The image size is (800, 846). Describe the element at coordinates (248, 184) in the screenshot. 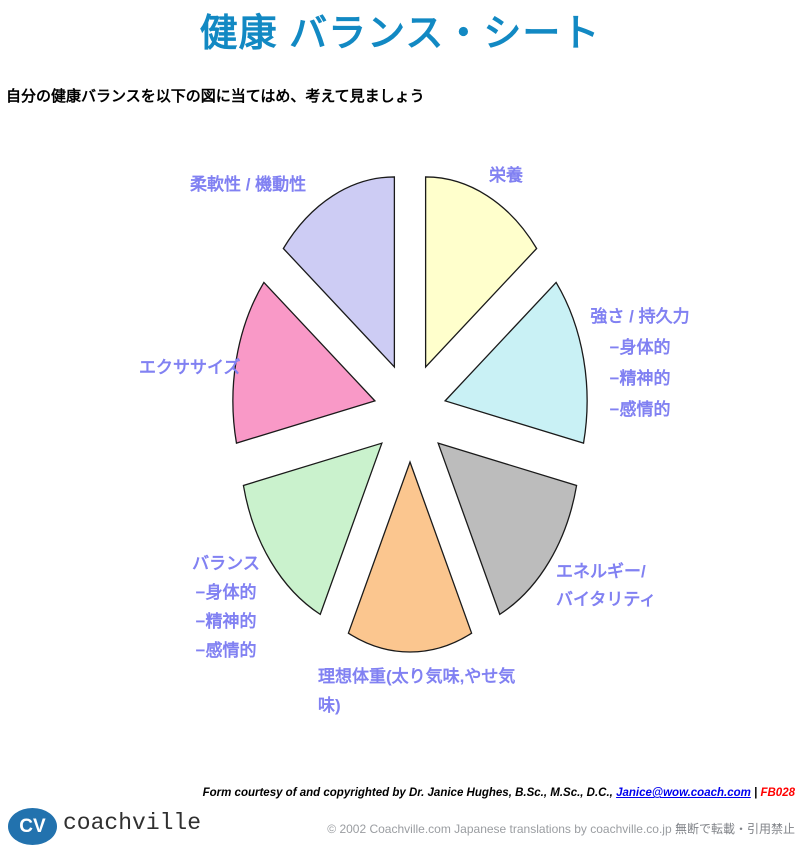

I see `wedge-label-flexibility: 柔軟性 / 機動性` at that location.